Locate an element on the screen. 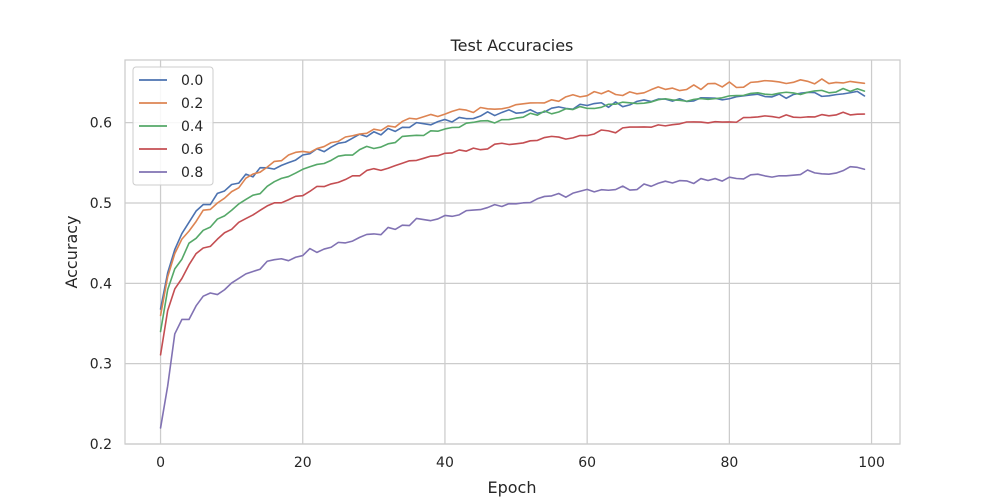  legend-label-0.8: 0.8 is located at coordinates (192, 173).